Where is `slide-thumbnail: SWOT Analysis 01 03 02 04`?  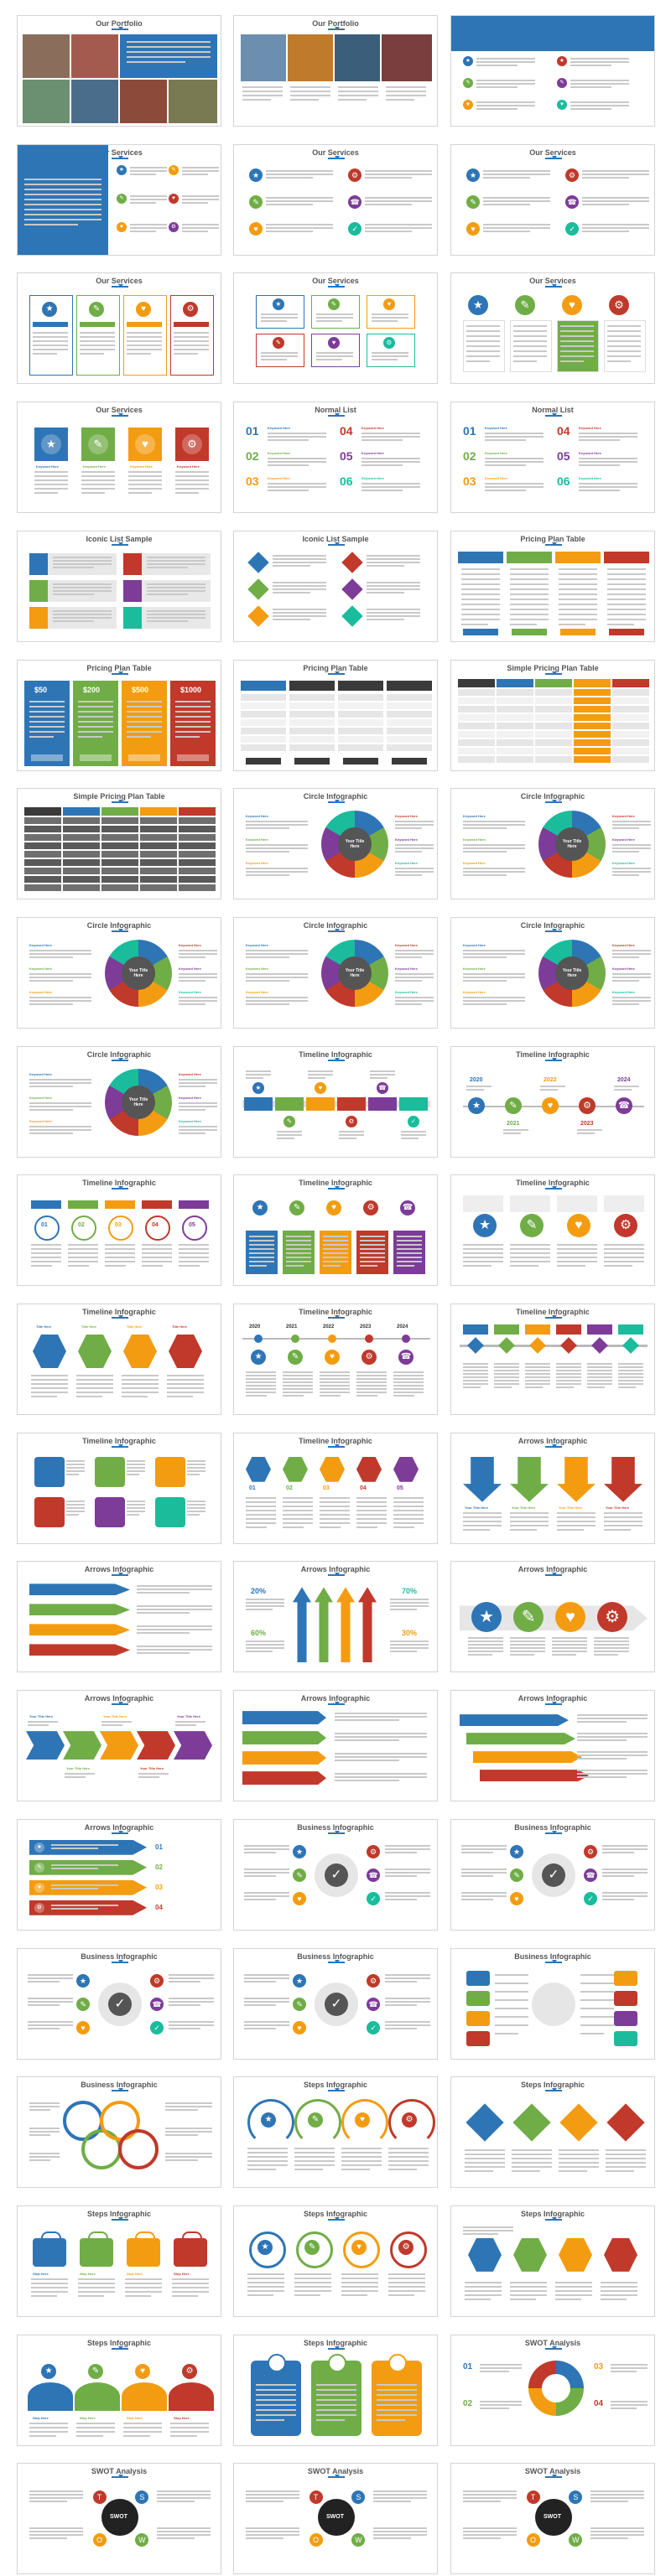 slide-thumbnail: SWOT Analysis 01 03 02 04 is located at coordinates (552, 2390).